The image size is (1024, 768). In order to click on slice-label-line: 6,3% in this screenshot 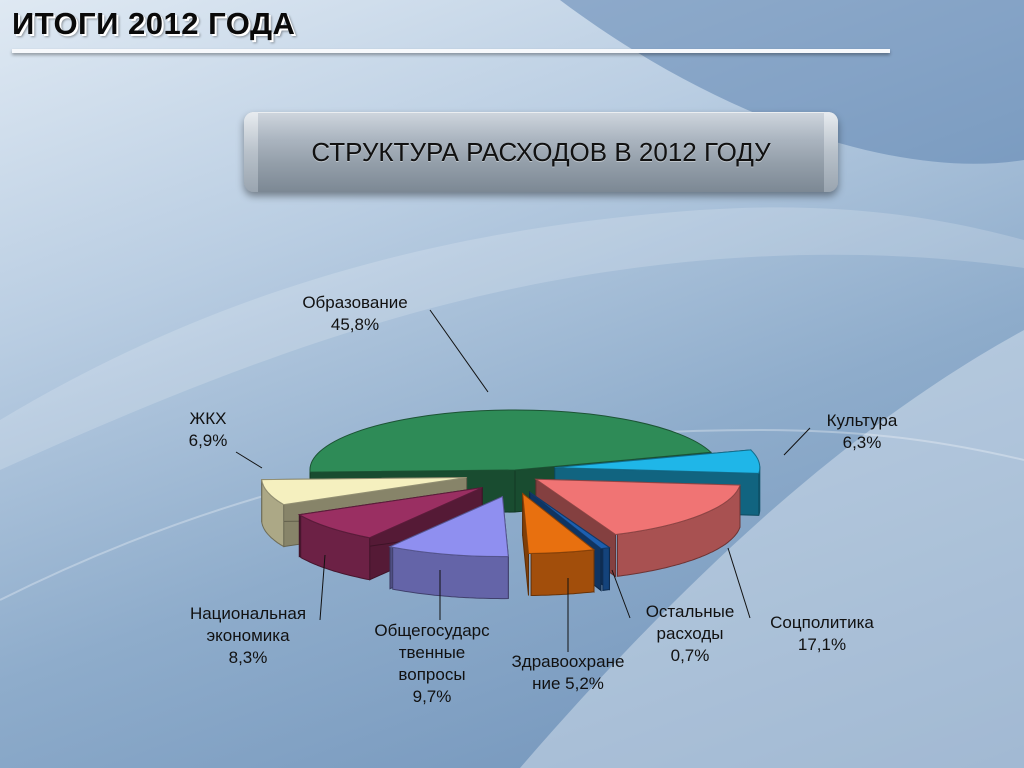, I will do `click(862, 442)`.